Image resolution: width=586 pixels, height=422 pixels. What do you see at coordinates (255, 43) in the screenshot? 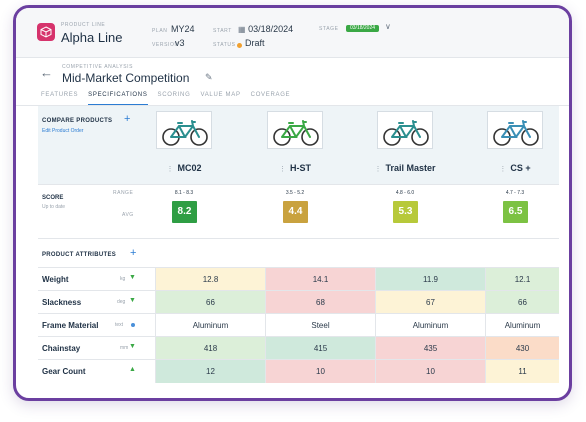
I see `status-value: Draft` at bounding box center [255, 43].